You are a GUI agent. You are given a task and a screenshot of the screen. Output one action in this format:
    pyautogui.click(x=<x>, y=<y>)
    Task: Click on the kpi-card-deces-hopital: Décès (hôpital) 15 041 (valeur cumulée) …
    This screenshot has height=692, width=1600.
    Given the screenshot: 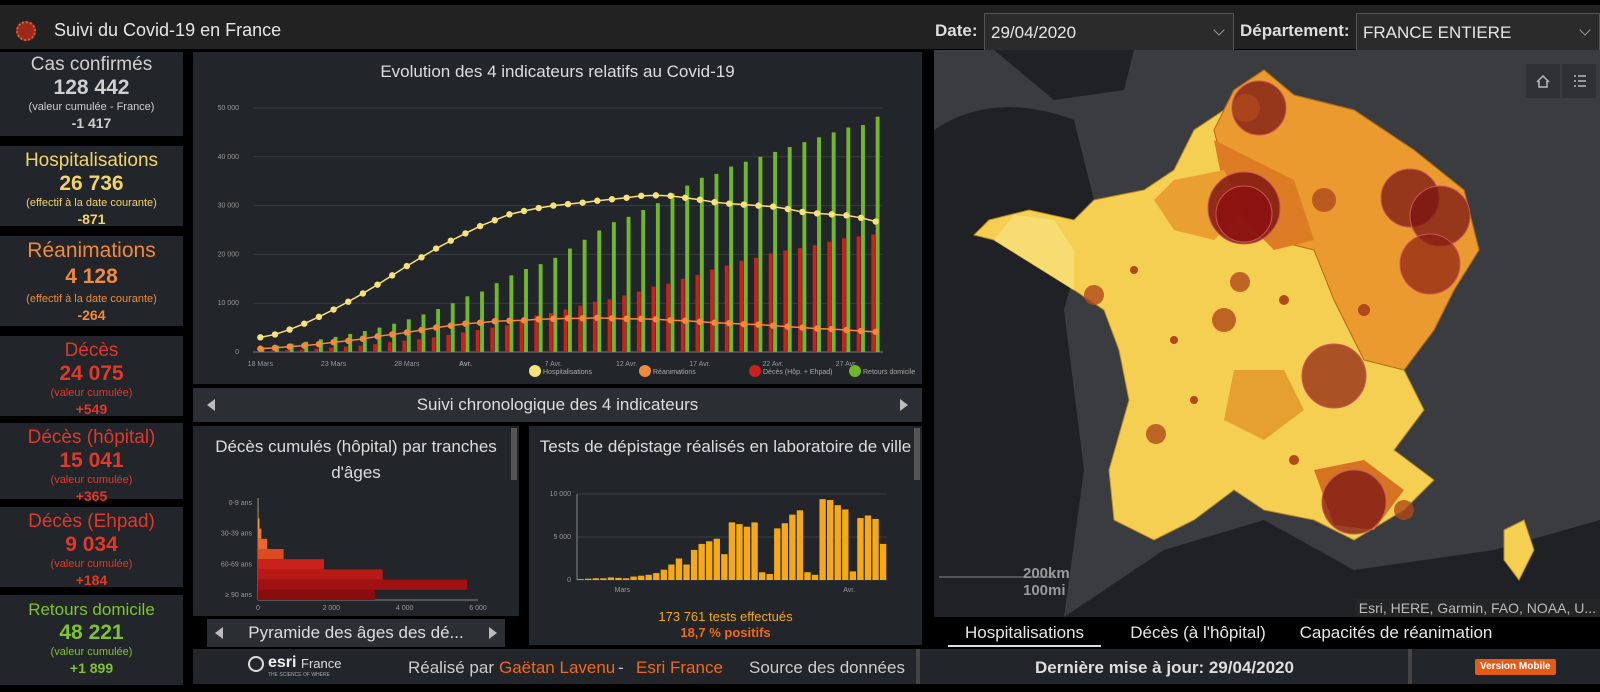 What is the action you would take?
    pyautogui.click(x=91, y=463)
    